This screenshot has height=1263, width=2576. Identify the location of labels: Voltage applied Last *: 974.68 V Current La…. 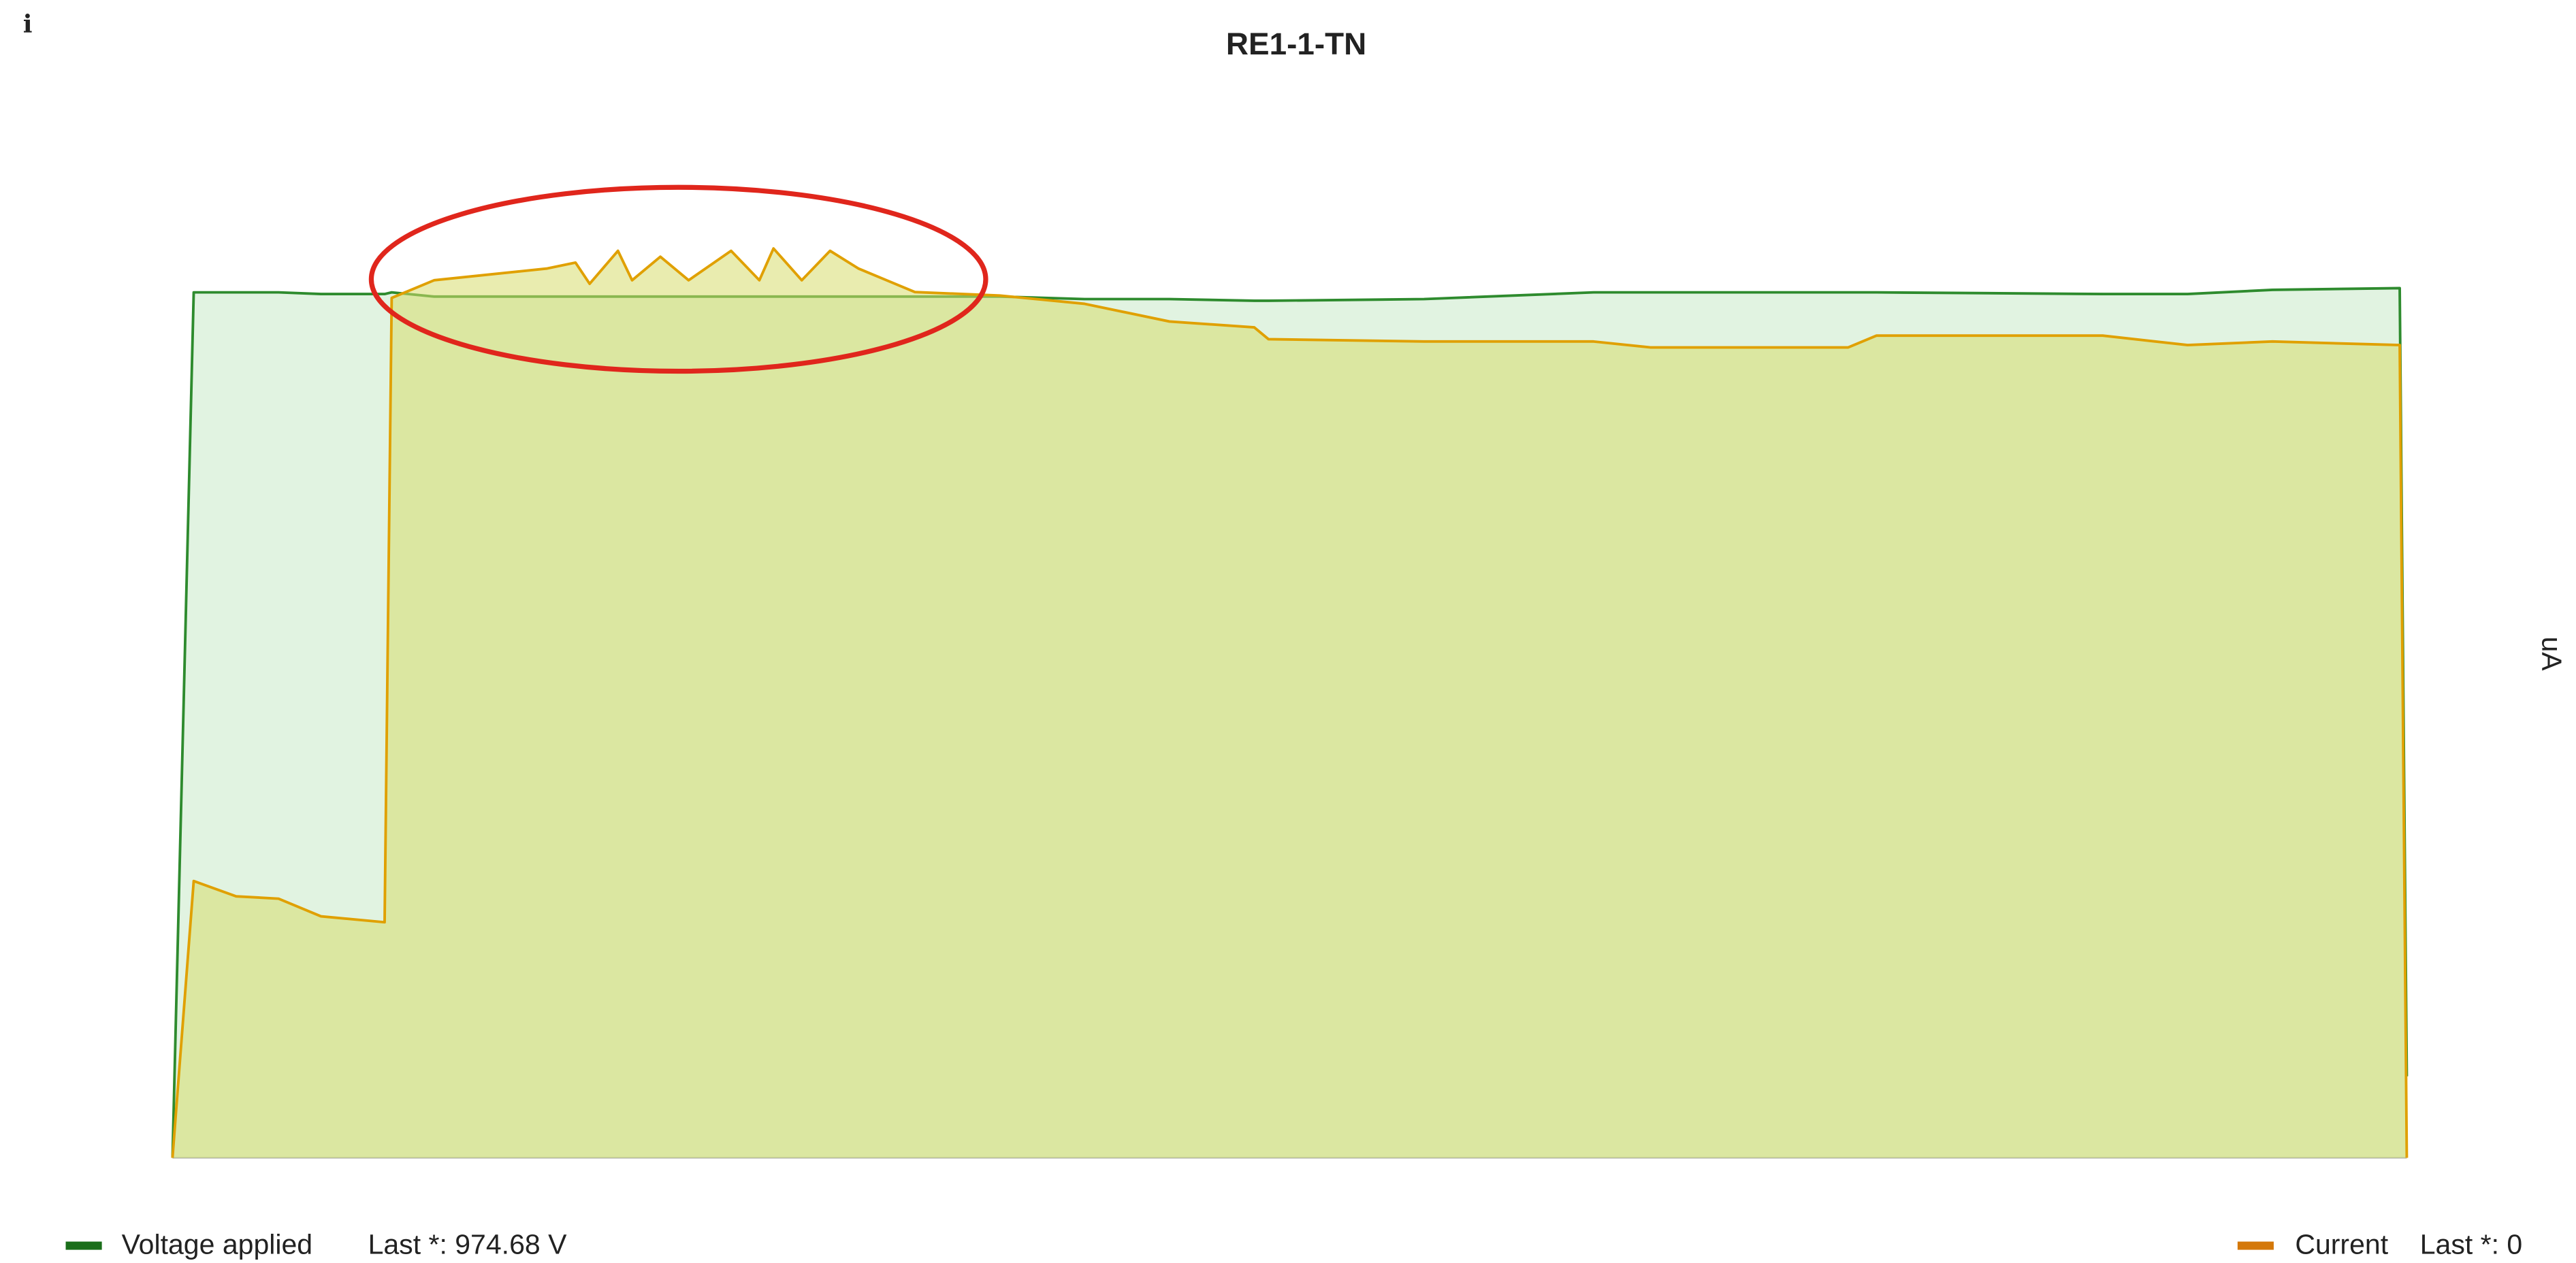
(1294, 1244).